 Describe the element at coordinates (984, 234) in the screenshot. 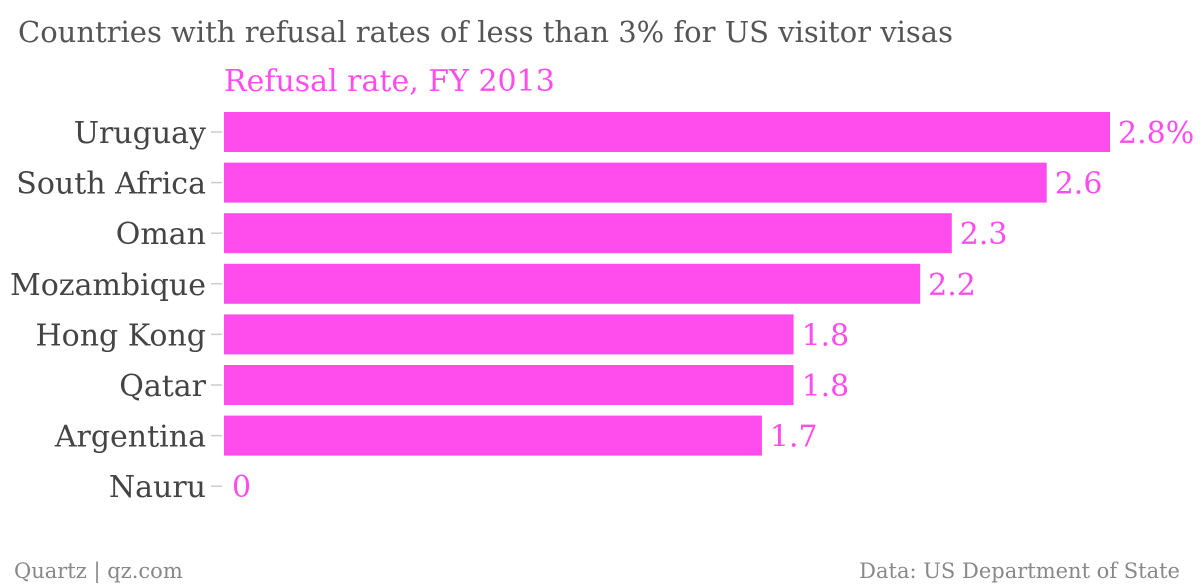

I see `data-label: 2.3` at that location.